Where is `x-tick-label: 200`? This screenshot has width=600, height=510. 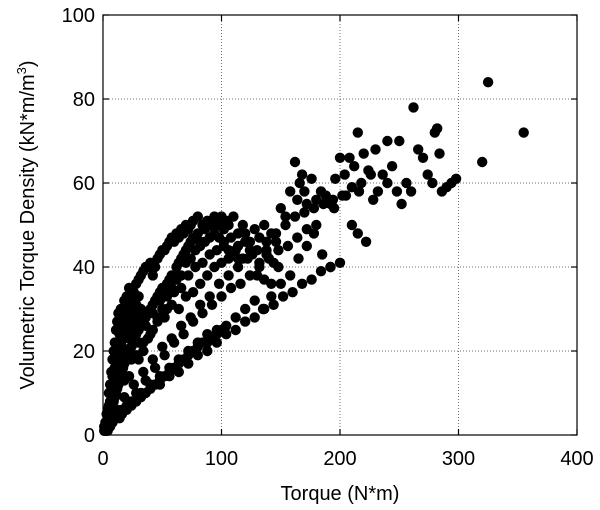 x-tick-label: 200 is located at coordinates (339, 459).